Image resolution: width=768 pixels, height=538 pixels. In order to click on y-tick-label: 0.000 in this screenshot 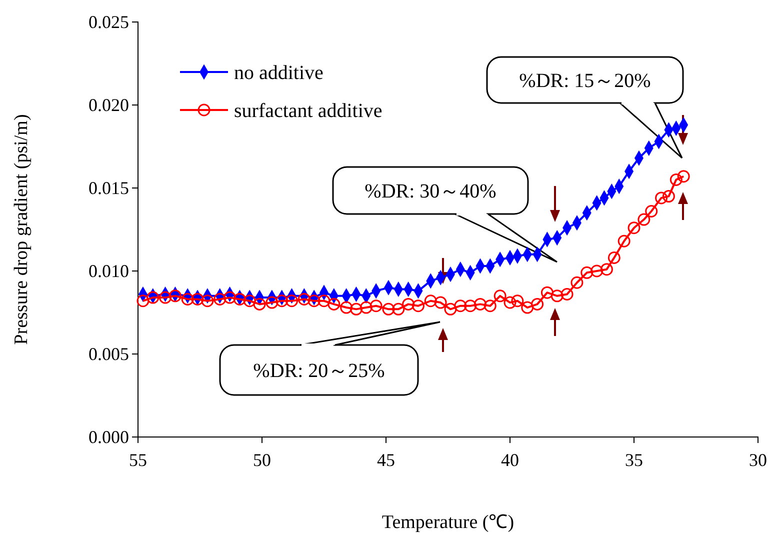, I will do `click(108, 436)`.